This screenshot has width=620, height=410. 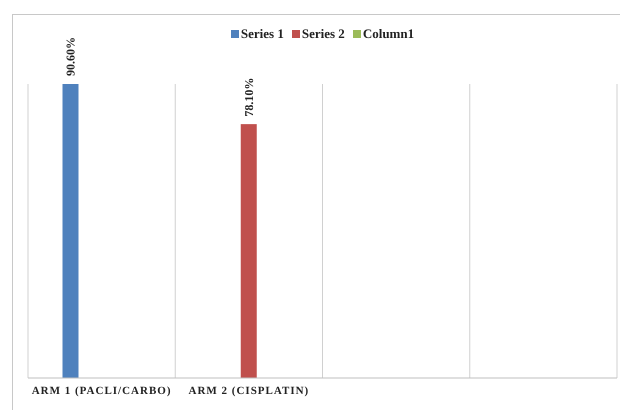 I want to click on legend-label: Series 1, so click(x=262, y=34).